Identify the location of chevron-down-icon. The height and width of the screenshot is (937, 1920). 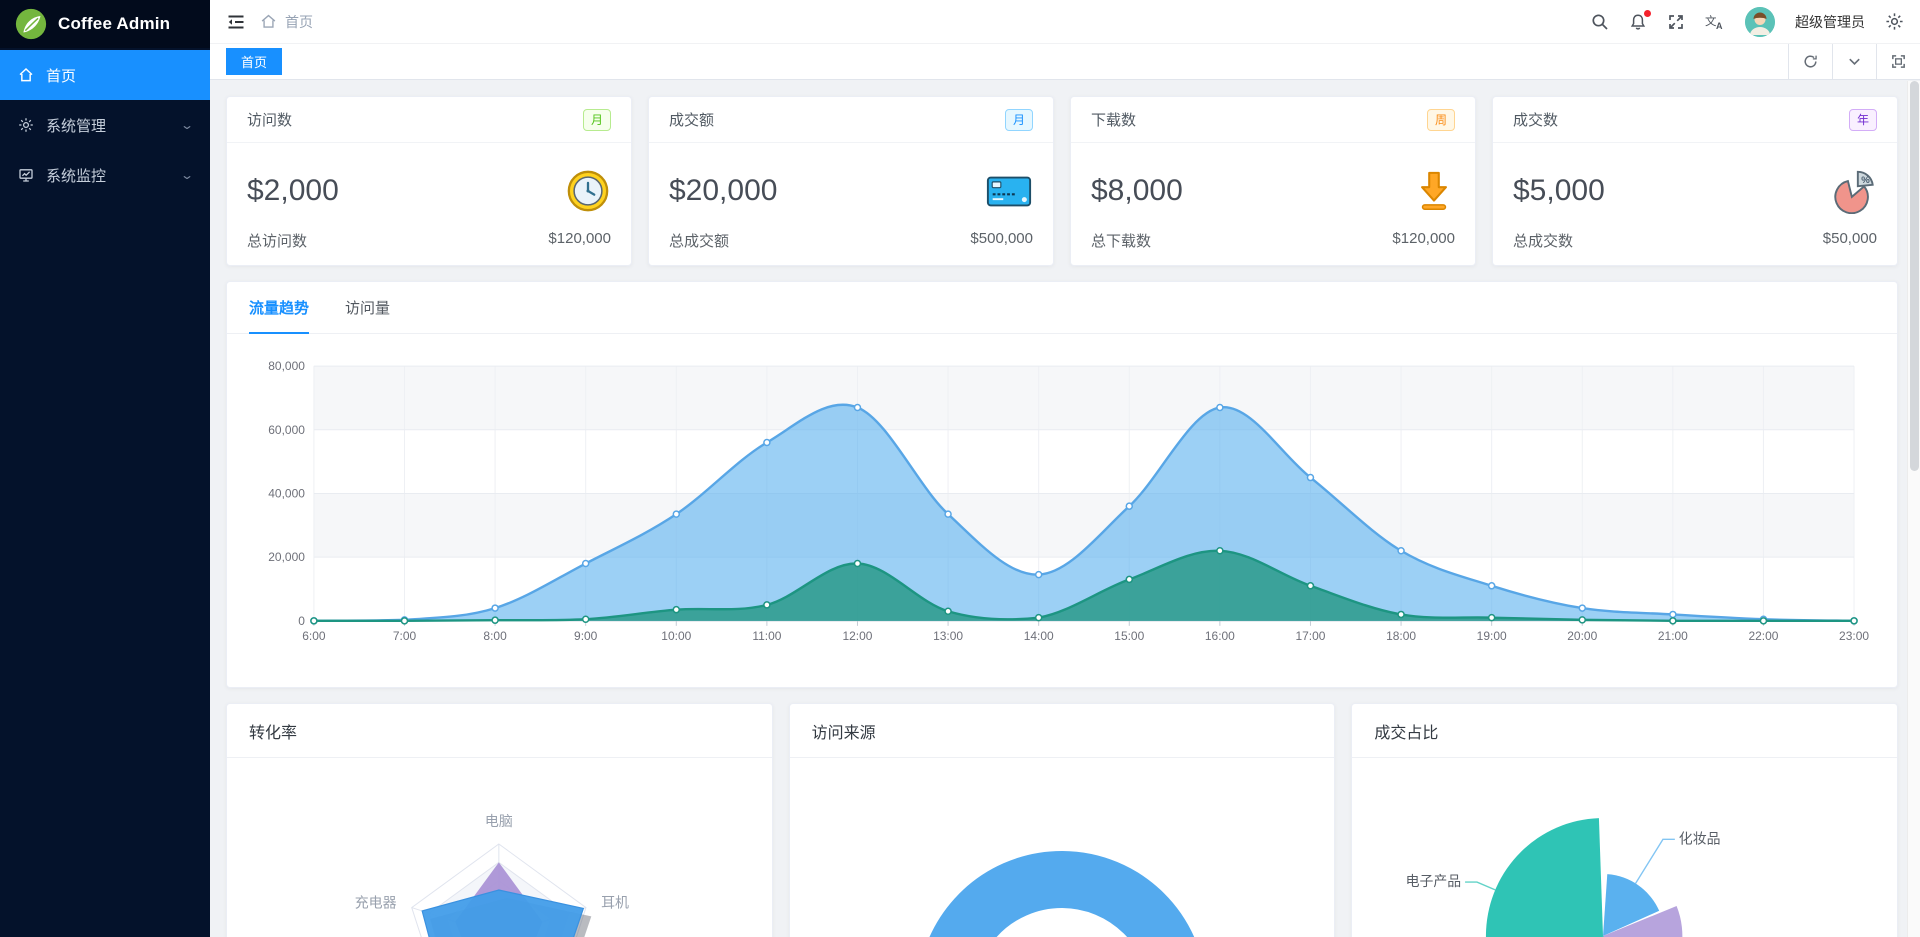
(1854, 61).